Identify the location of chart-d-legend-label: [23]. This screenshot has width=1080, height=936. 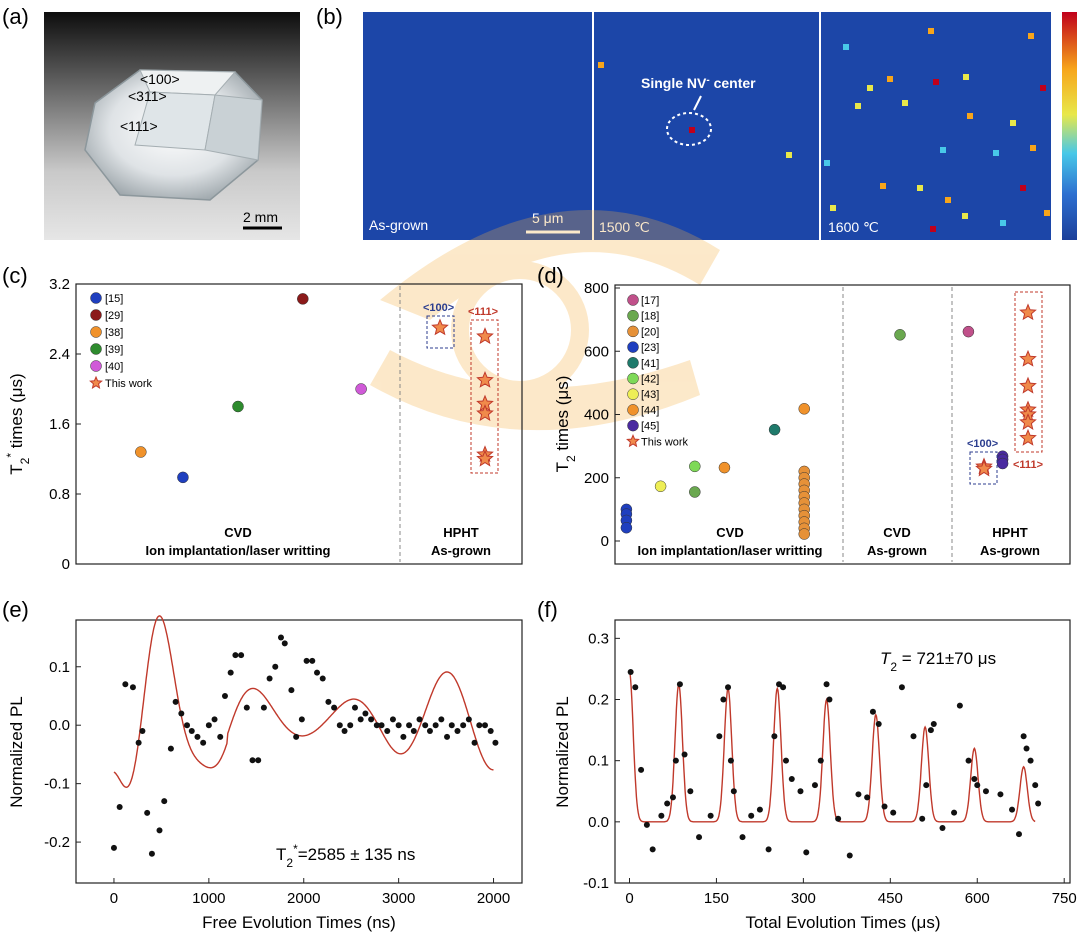
(650, 348).